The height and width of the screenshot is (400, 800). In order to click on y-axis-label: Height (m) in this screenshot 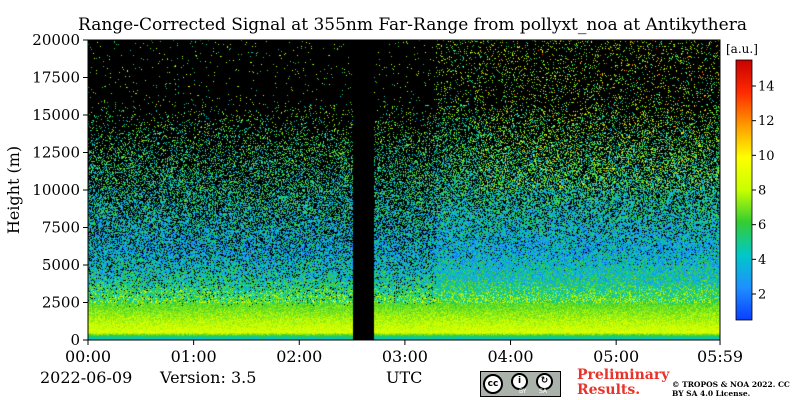, I will do `click(13, 190)`.